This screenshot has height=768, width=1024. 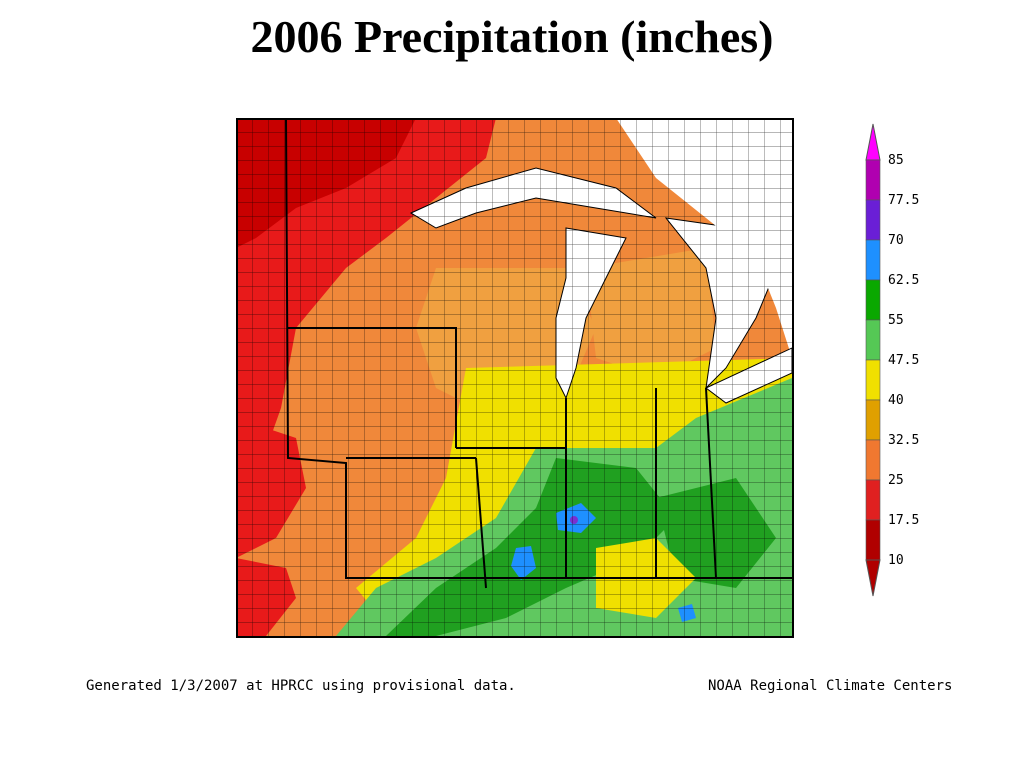 What do you see at coordinates (903, 360) in the screenshot?
I see `legend-label: 47.5` at bounding box center [903, 360].